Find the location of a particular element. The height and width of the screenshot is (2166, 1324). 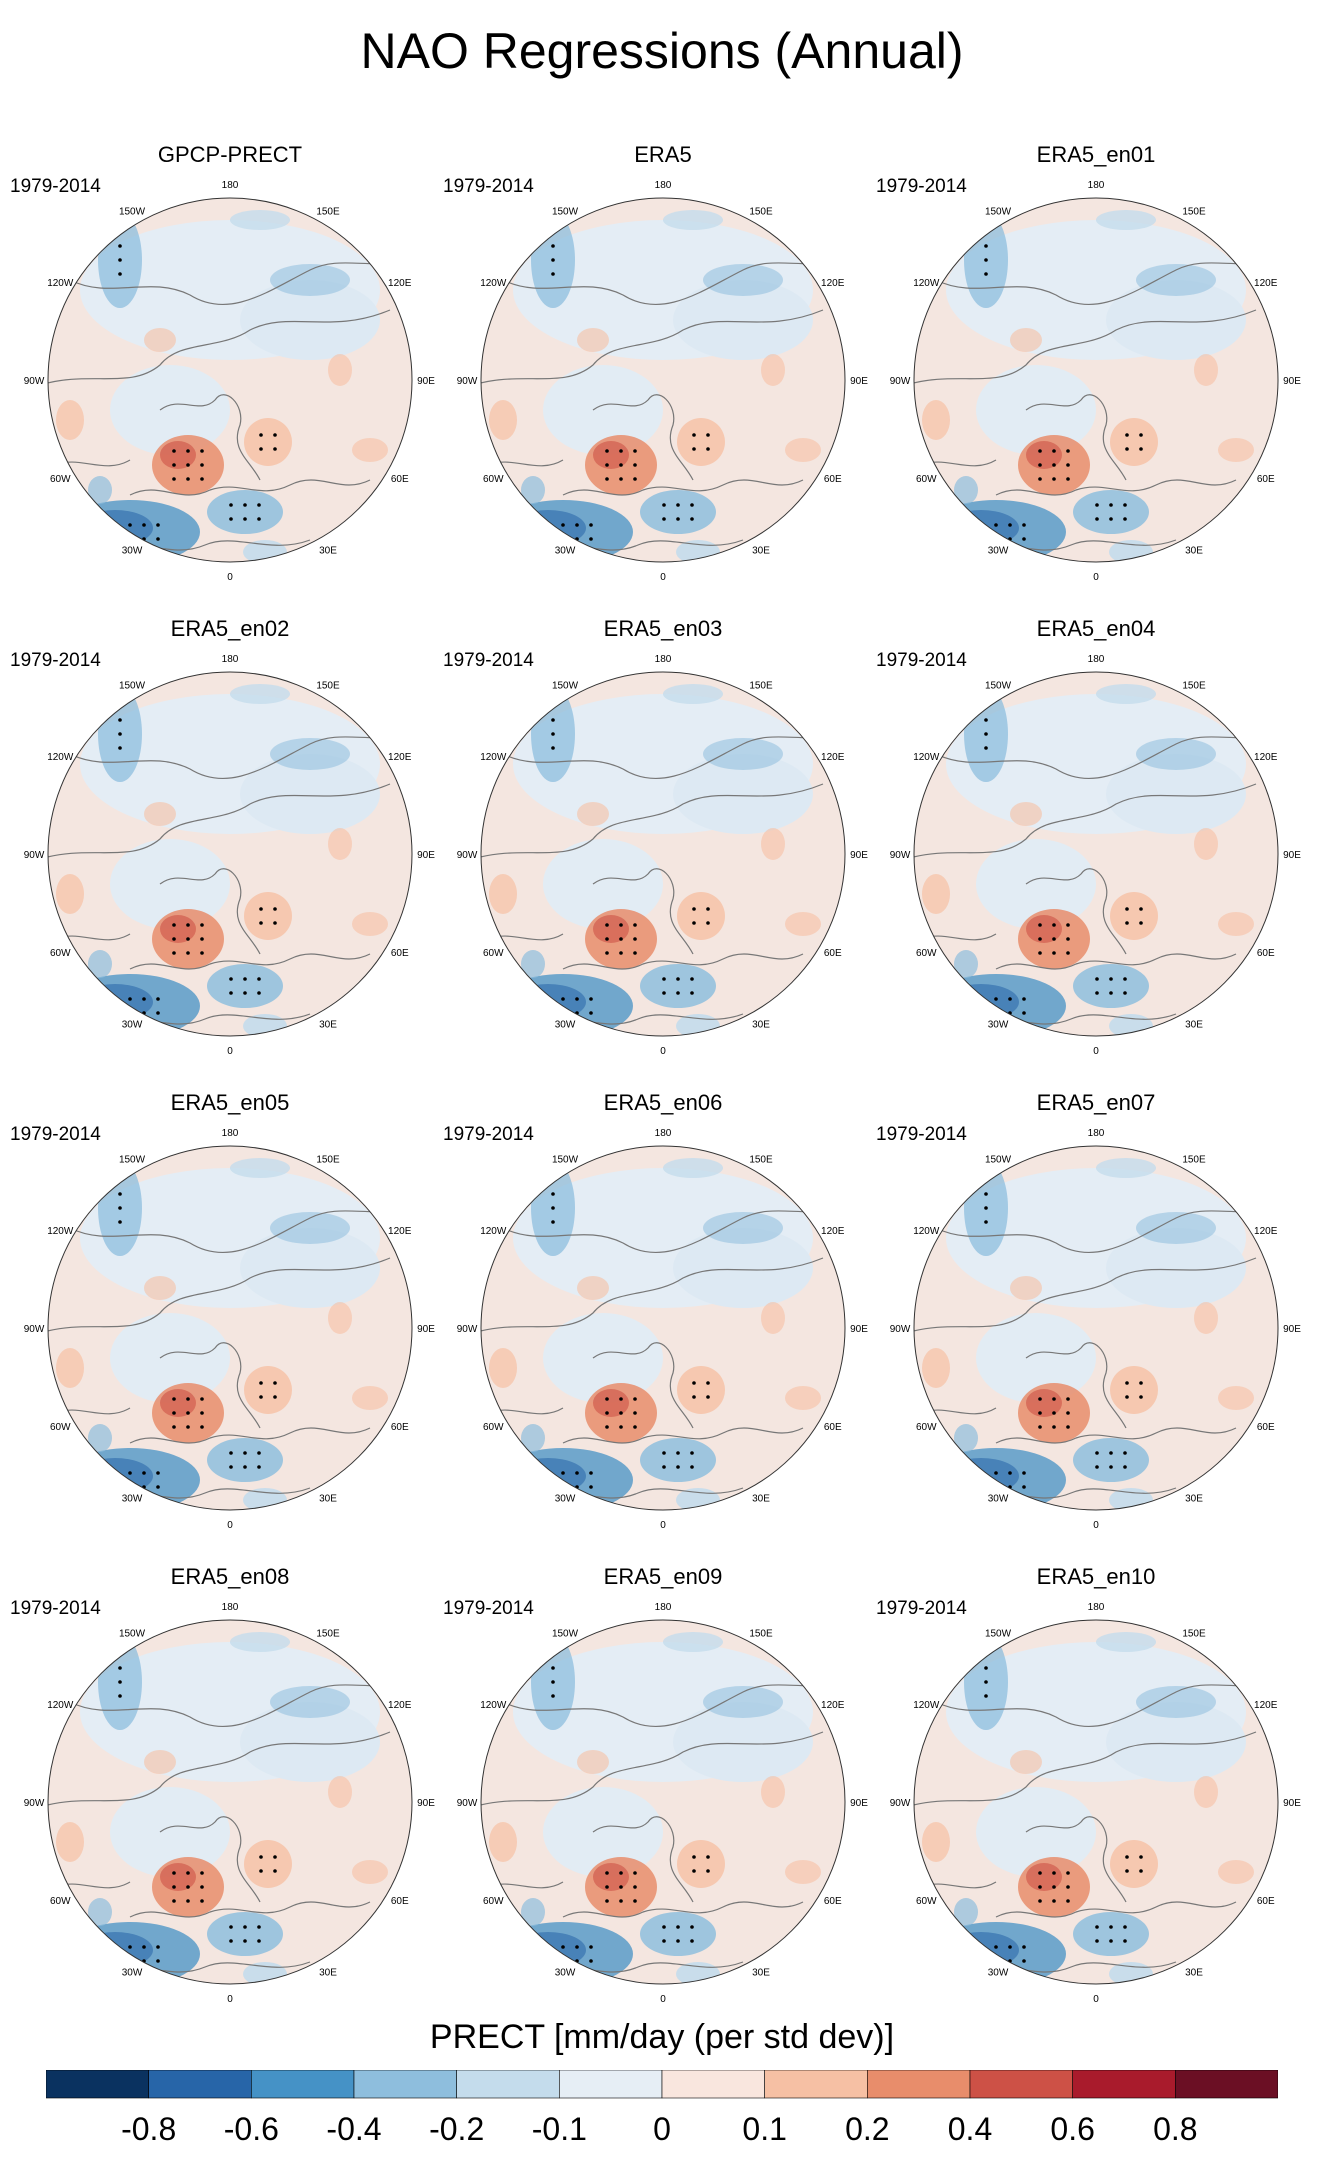

colorbar-tick-label: 0.2 is located at coordinates (867, 2129).